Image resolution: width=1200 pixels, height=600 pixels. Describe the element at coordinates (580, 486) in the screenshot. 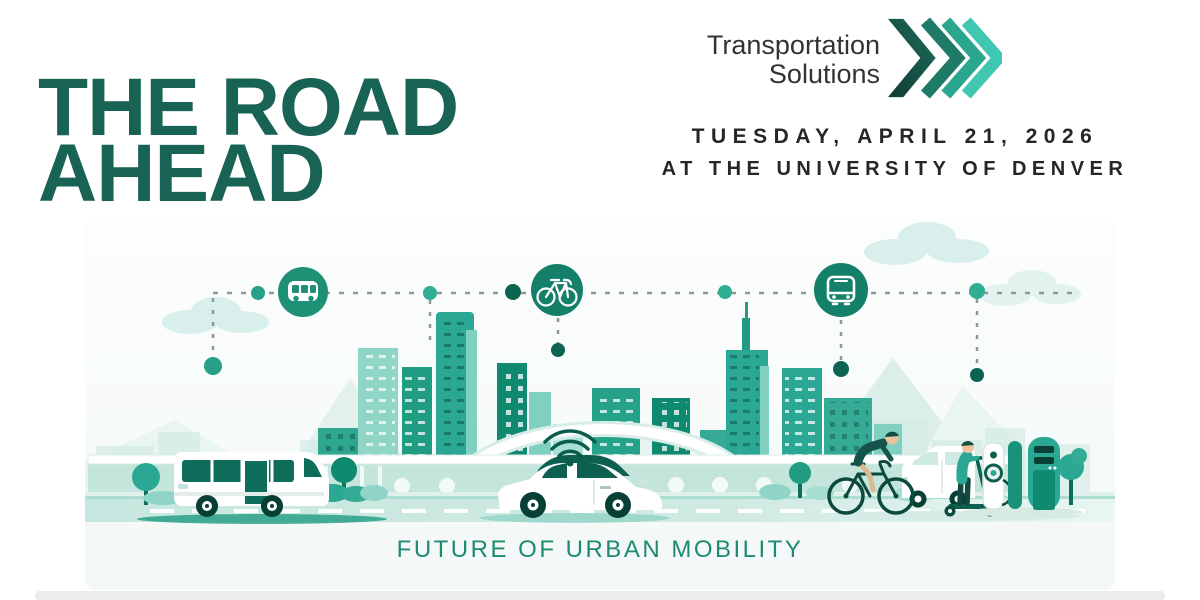

I see `autonomous-car` at that location.